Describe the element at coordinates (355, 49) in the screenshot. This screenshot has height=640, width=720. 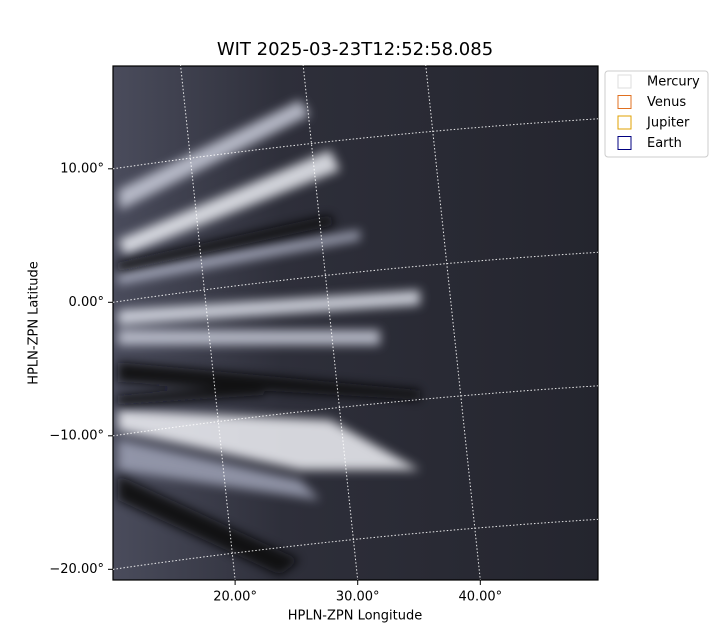
I see `chart-title: WIT 2025-03-23T12:52:58.085` at that location.